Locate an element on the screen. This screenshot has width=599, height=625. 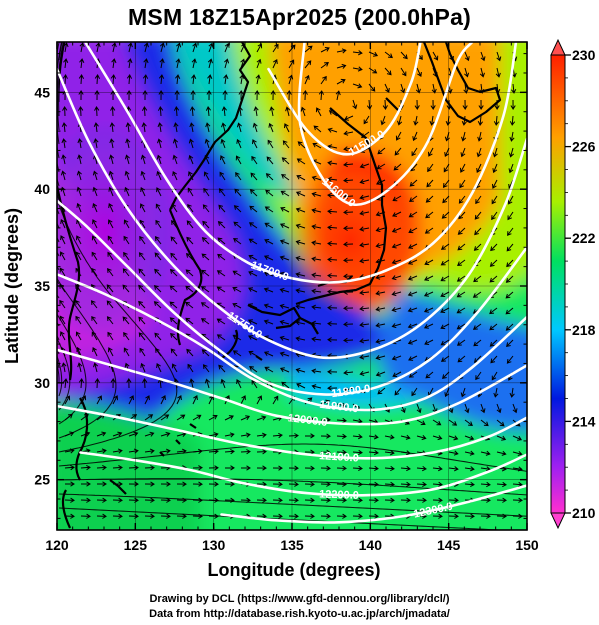
x-tick-label: 150 is located at coordinates (527, 545).